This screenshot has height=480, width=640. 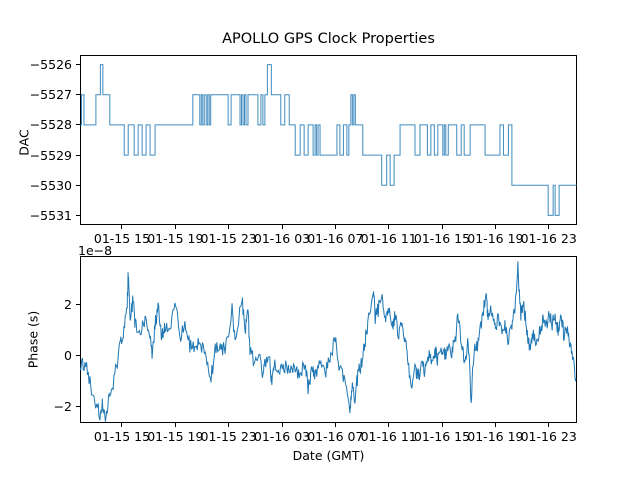 I want to click on y-tick-label: −2, so click(x=62, y=406).